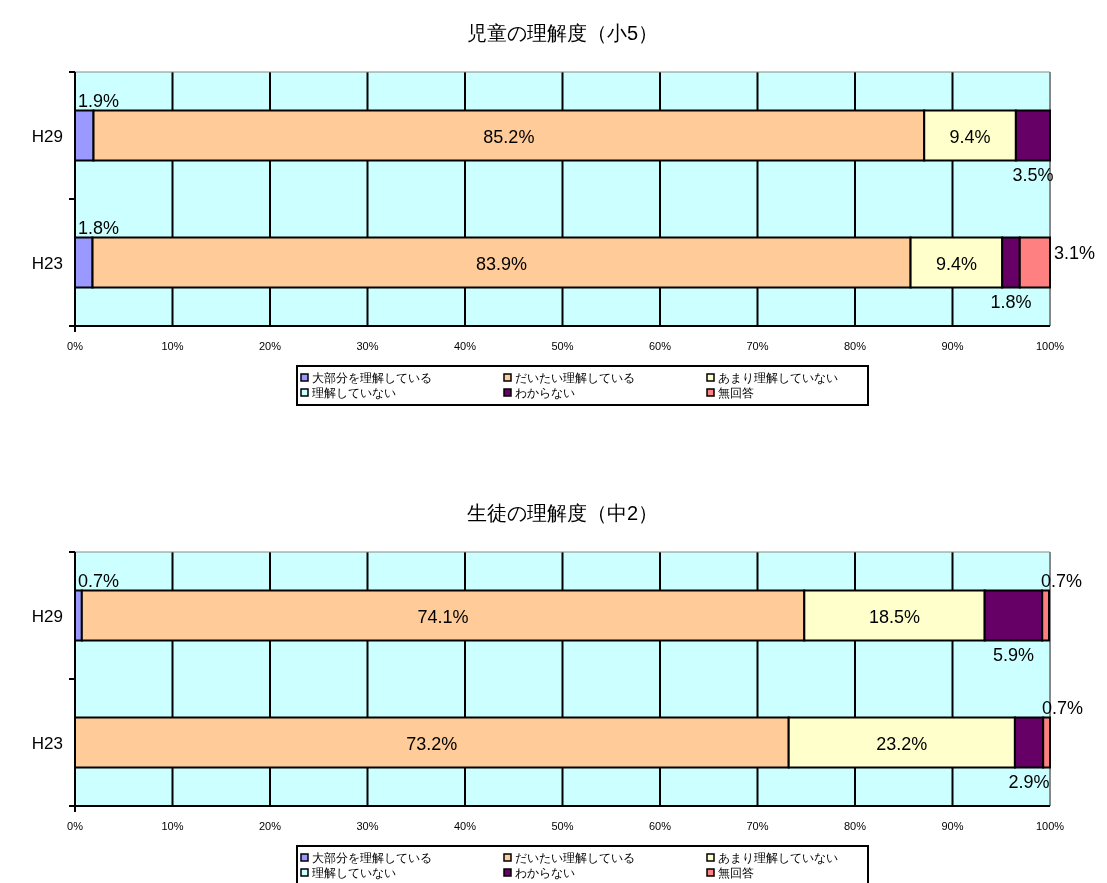 This screenshot has width=1107, height=883. I want to click on data-label: 83.9%, so click(502, 263).